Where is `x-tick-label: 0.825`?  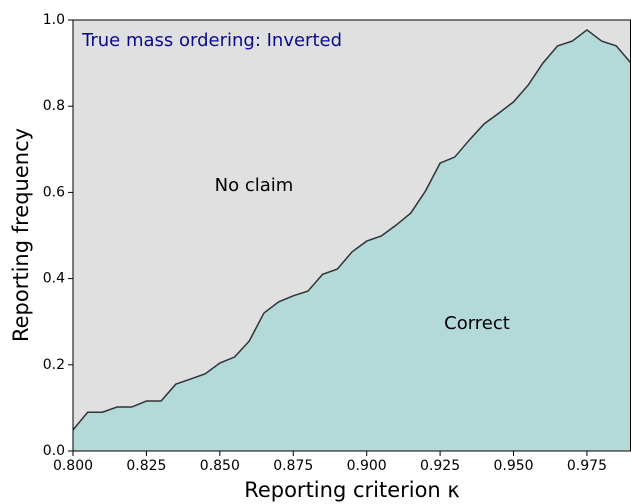
x-tick-label: 0.825 is located at coordinates (146, 466).